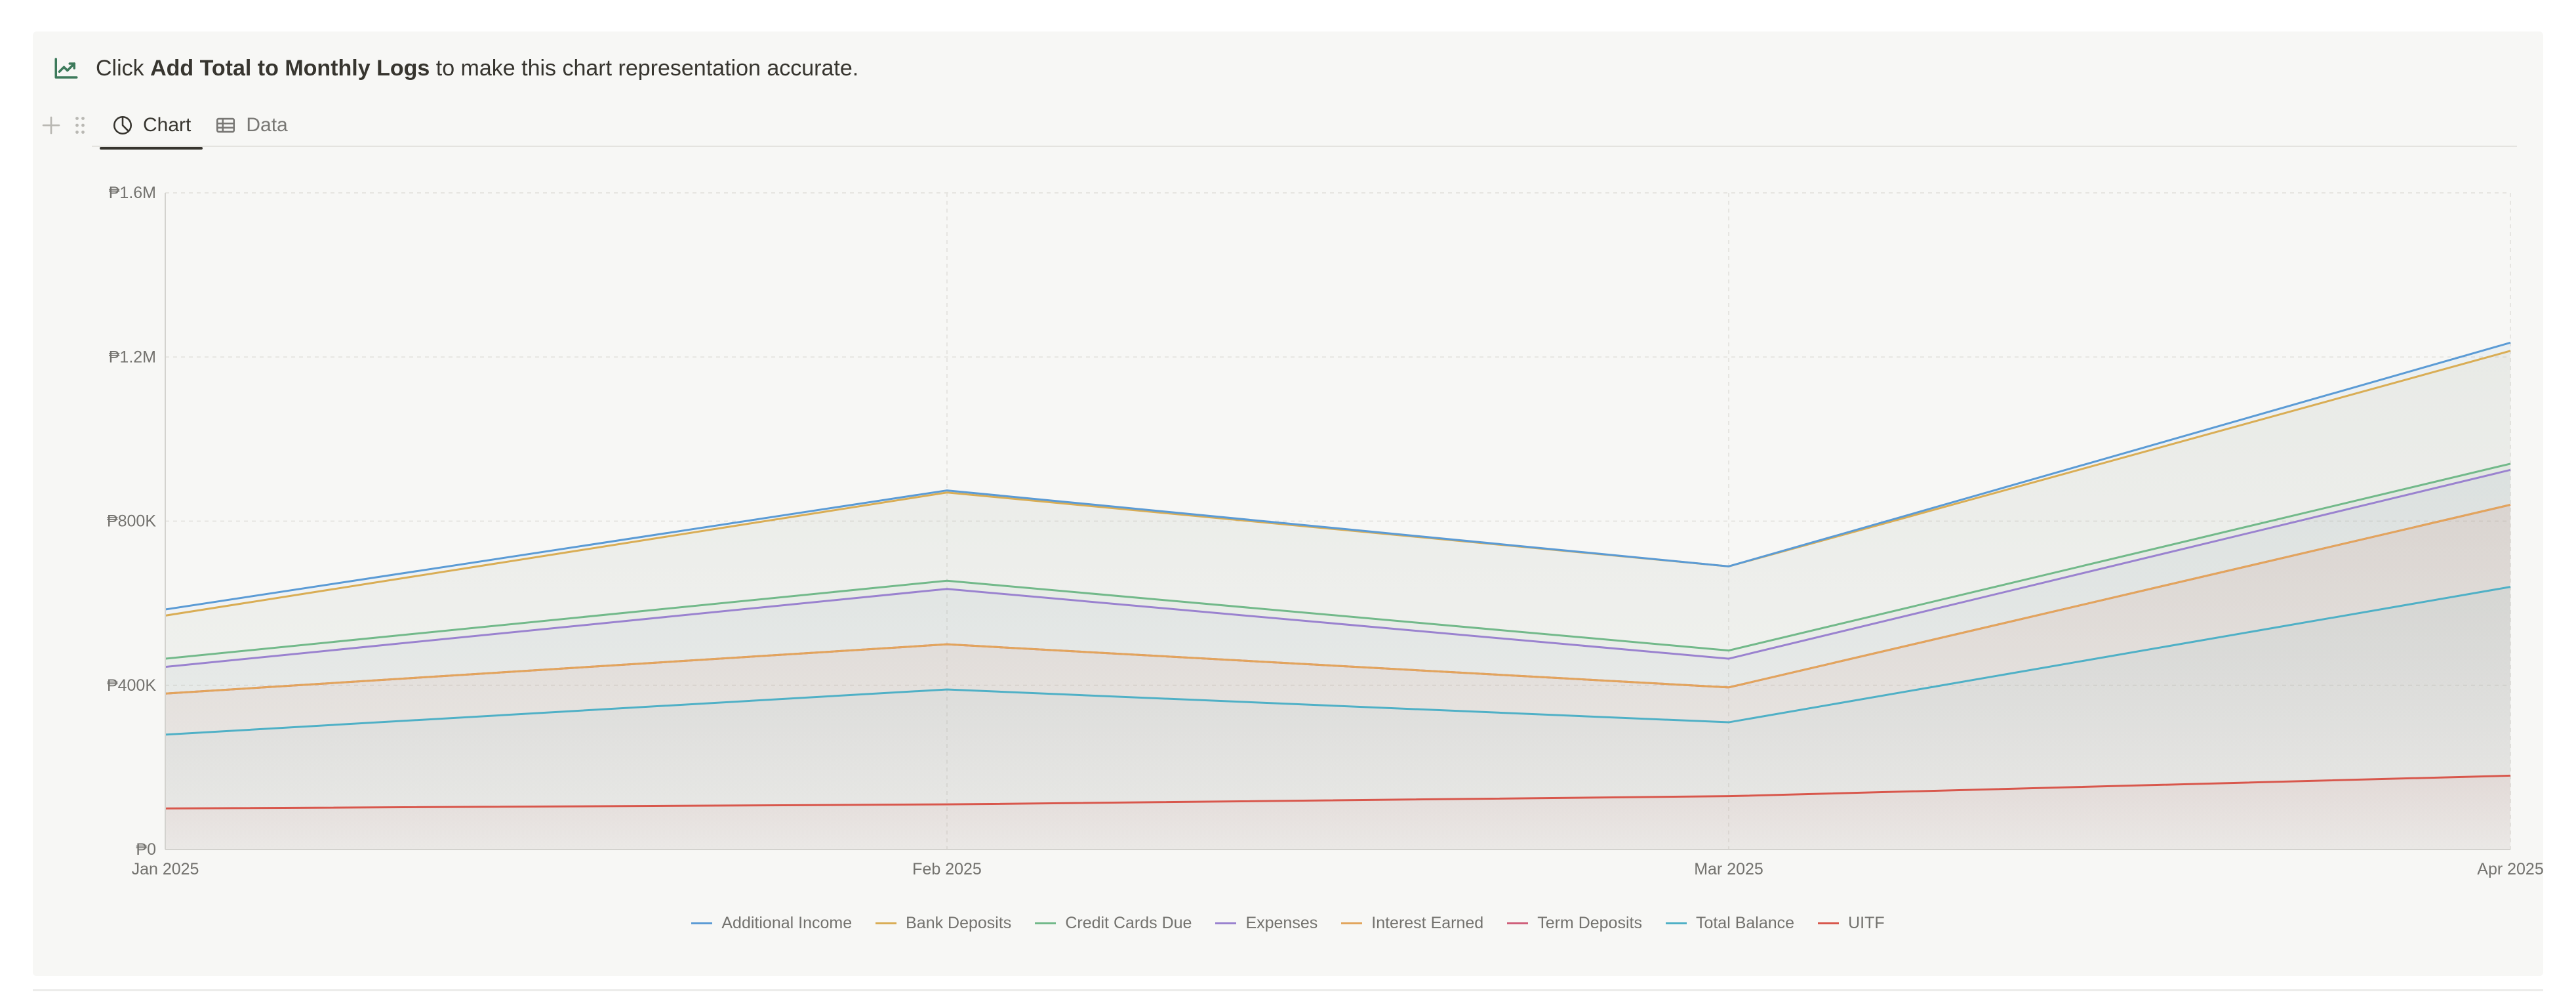 This screenshot has width=2576, height=1005. What do you see at coordinates (122, 125) in the screenshot?
I see `pie-chart-icon` at bounding box center [122, 125].